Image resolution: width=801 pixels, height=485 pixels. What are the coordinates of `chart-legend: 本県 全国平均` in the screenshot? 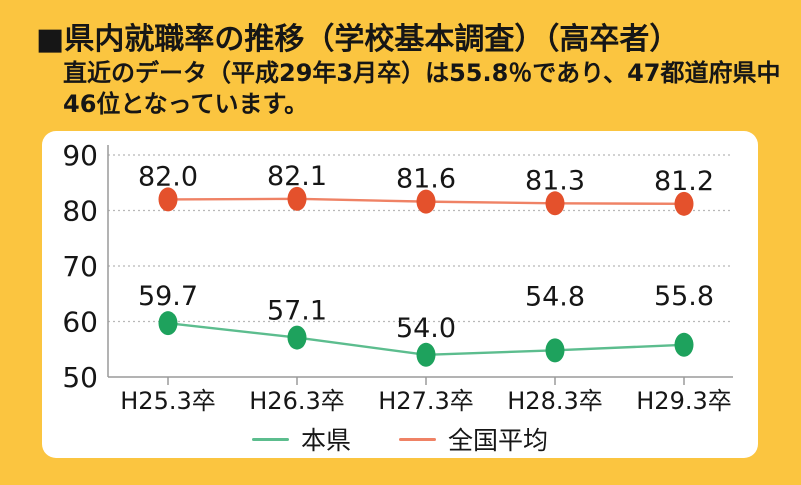 It's located at (400, 440).